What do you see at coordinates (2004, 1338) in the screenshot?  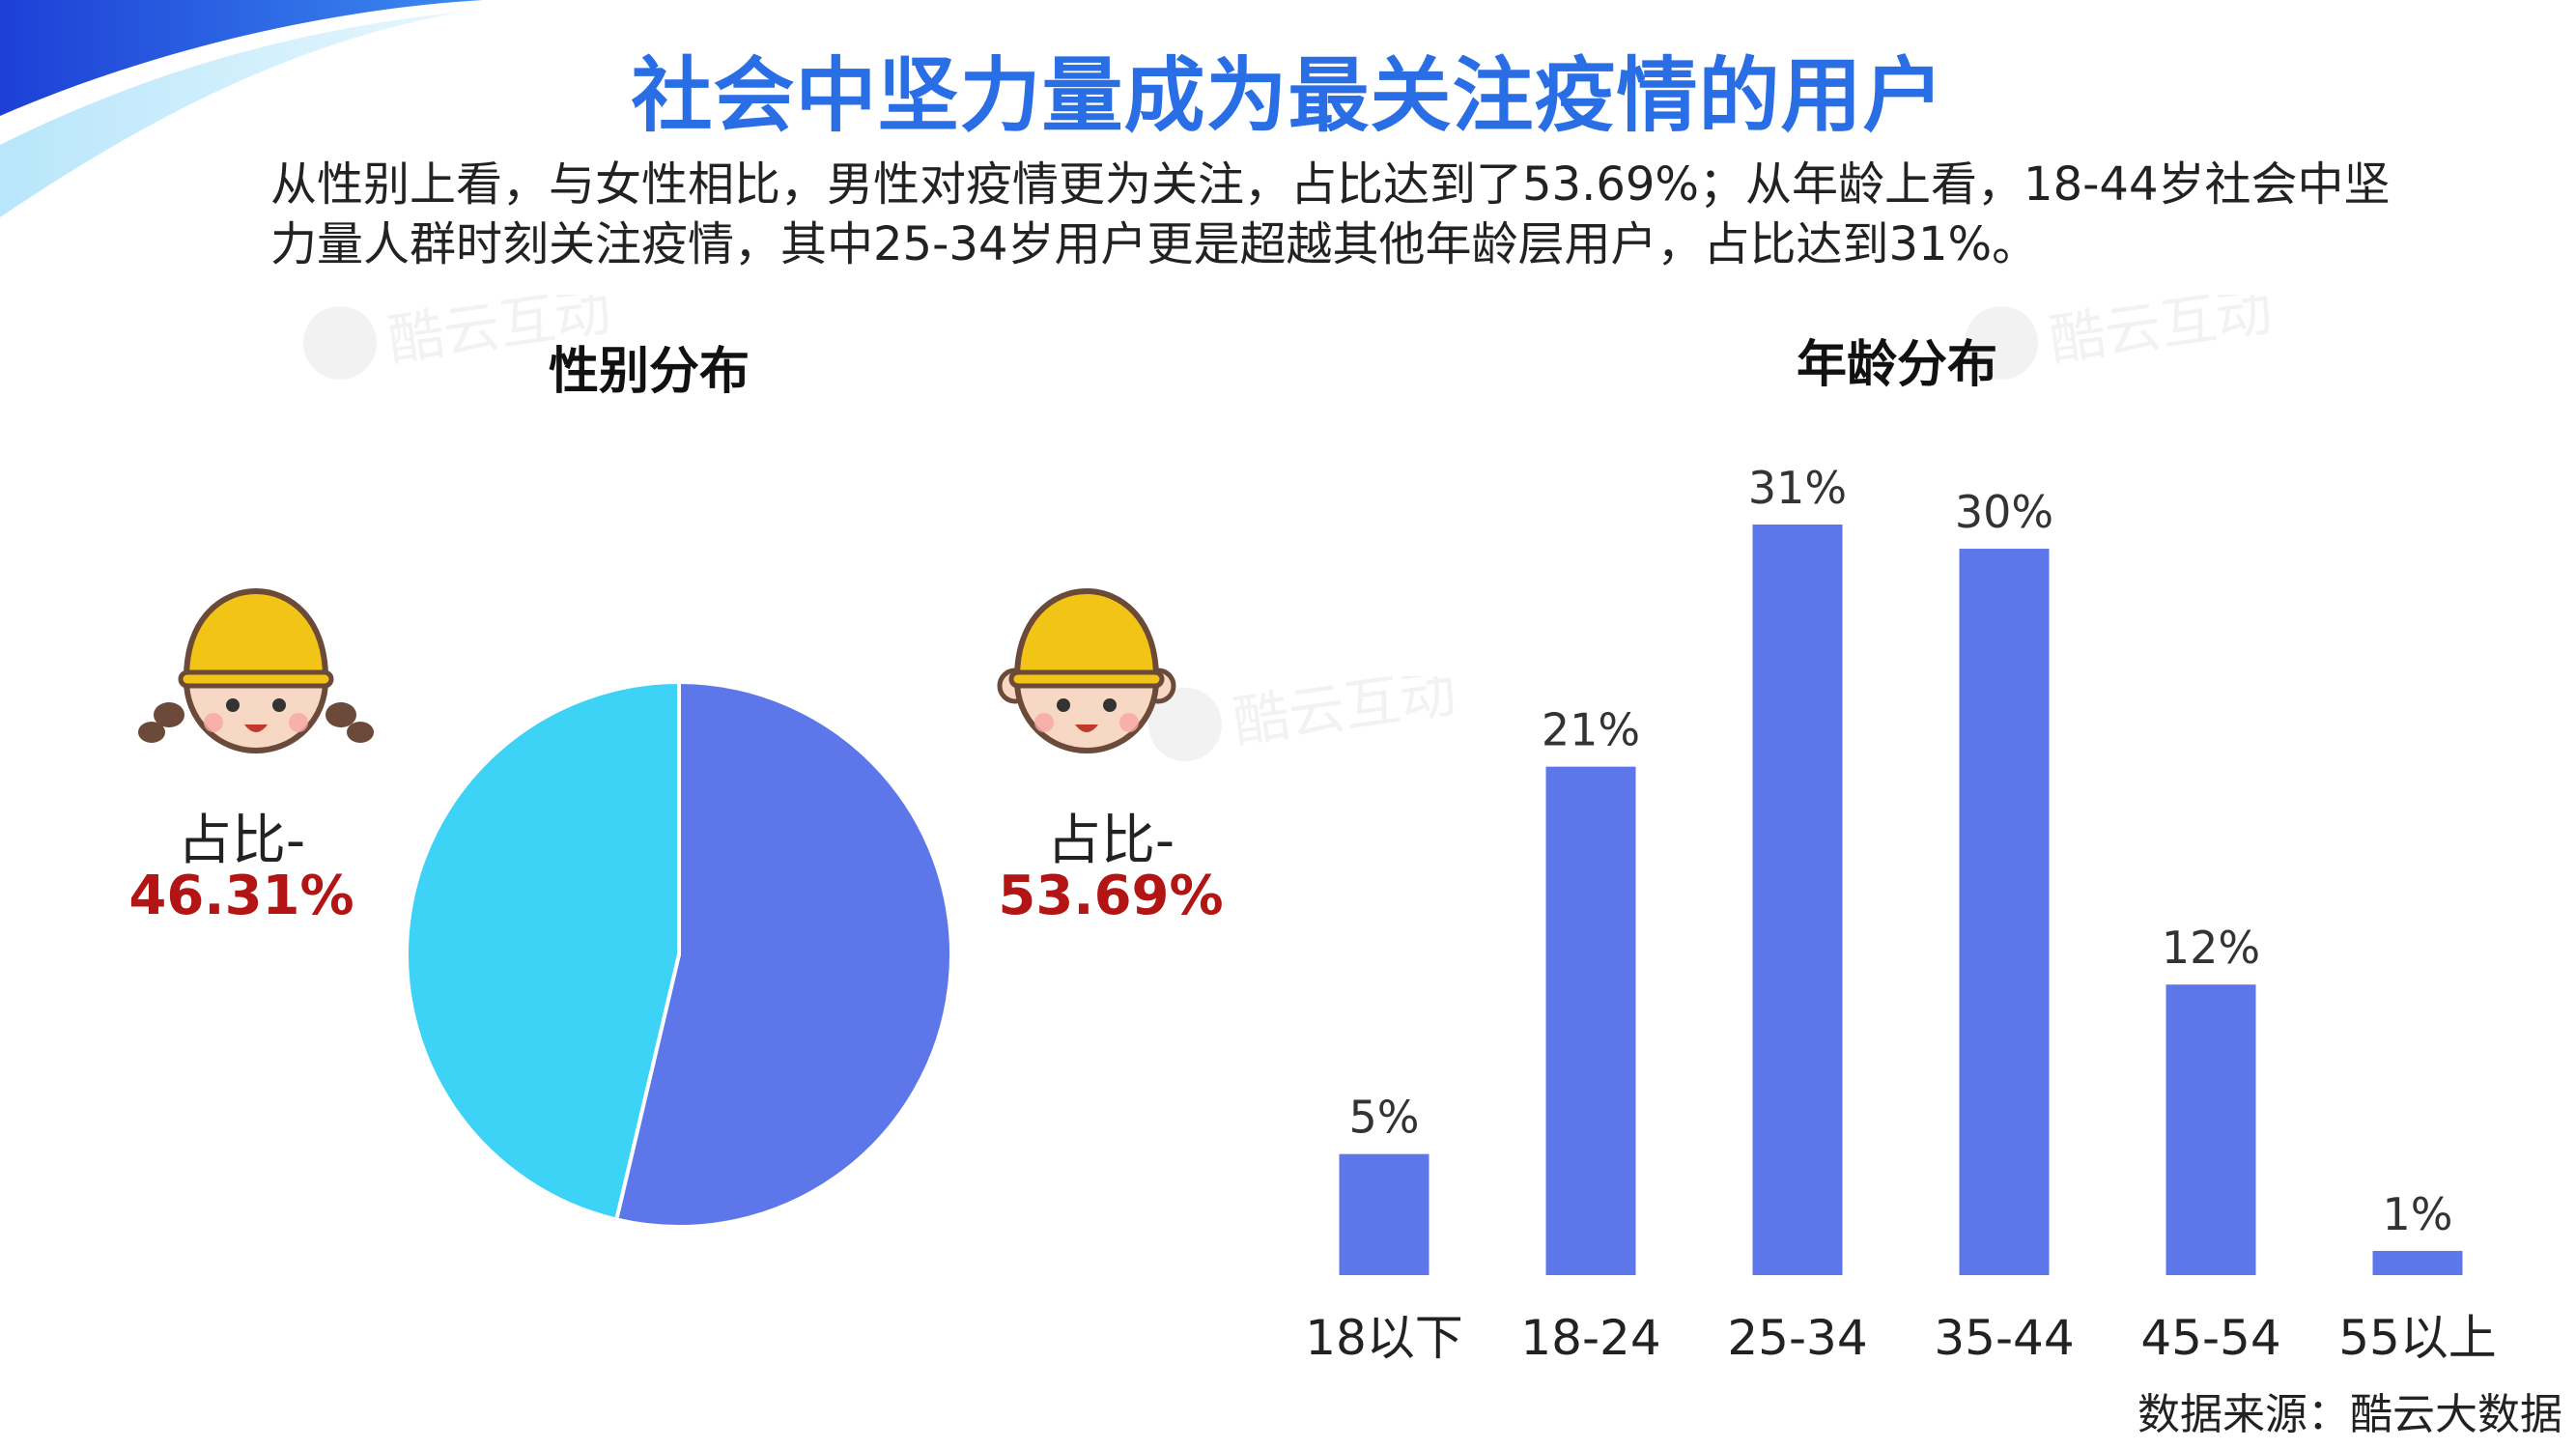 I see `x-tick-label: 35-44` at bounding box center [2004, 1338].